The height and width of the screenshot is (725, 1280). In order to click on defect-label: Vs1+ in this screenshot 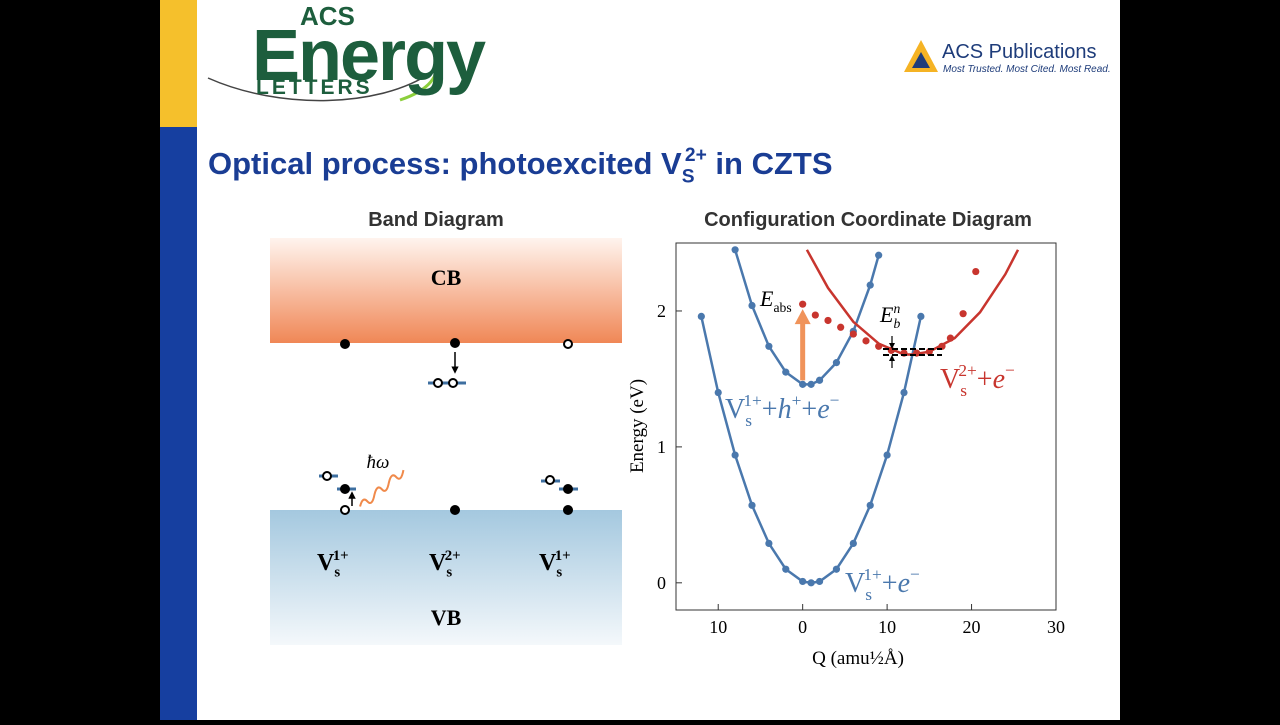, I will do `click(555, 564)`.